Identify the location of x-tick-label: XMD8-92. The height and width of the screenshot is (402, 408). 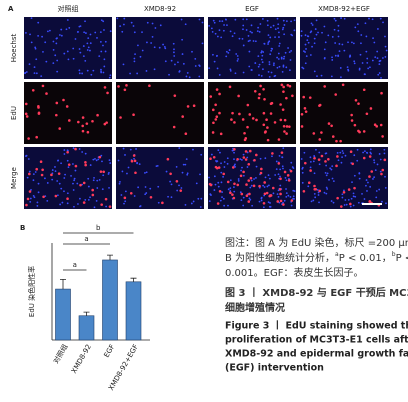
(81, 359).